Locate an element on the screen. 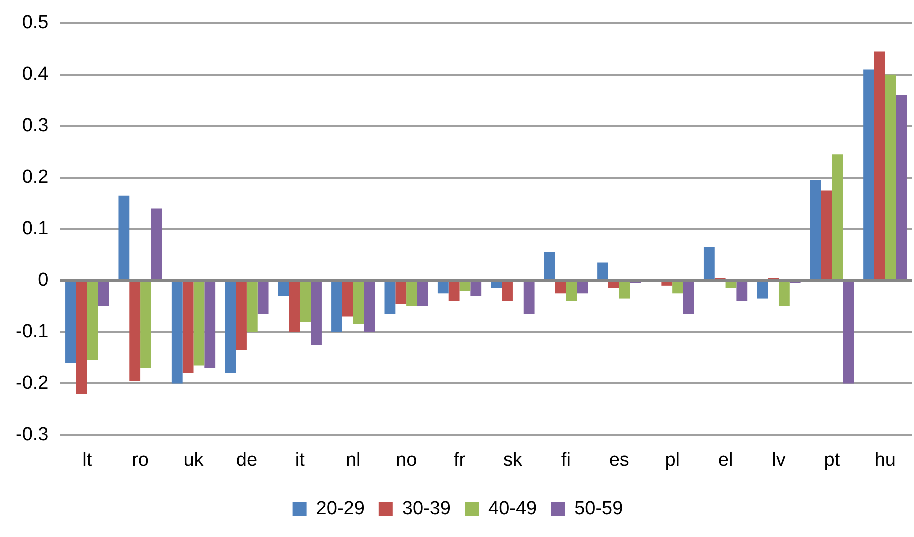 The image size is (914, 537). y-tick-label: 0 is located at coordinates (43, 281).